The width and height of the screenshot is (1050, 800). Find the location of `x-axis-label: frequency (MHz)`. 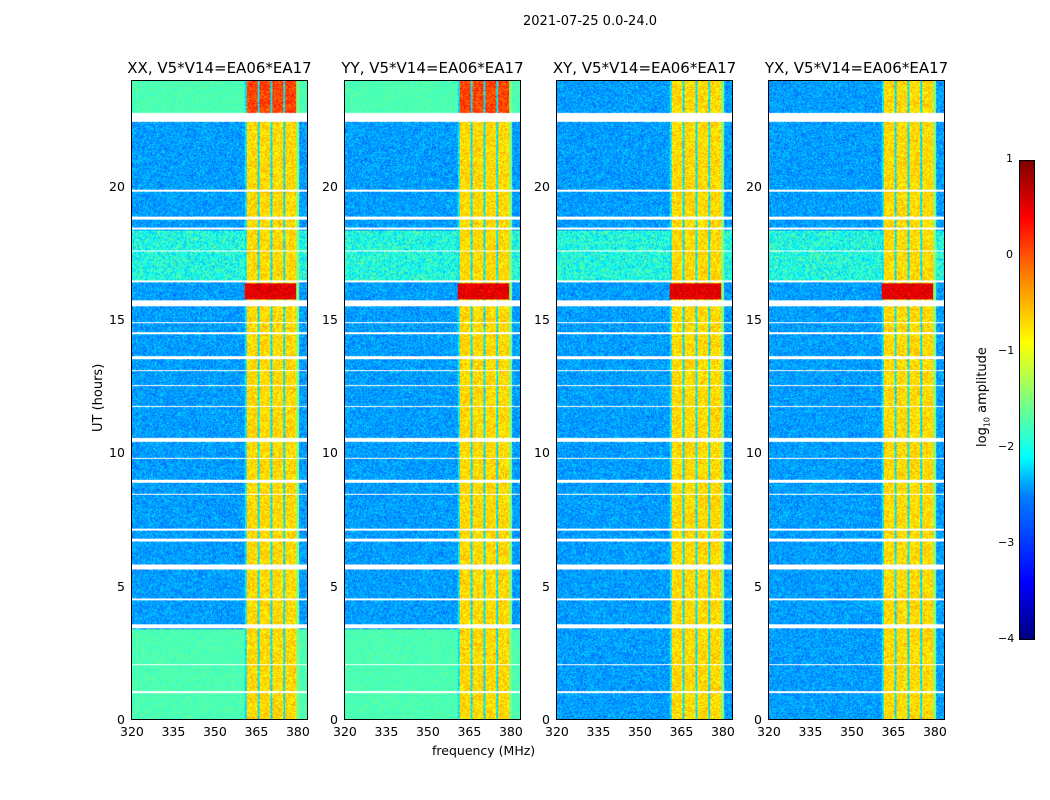

x-axis-label: frequency (MHz) is located at coordinates (484, 750).